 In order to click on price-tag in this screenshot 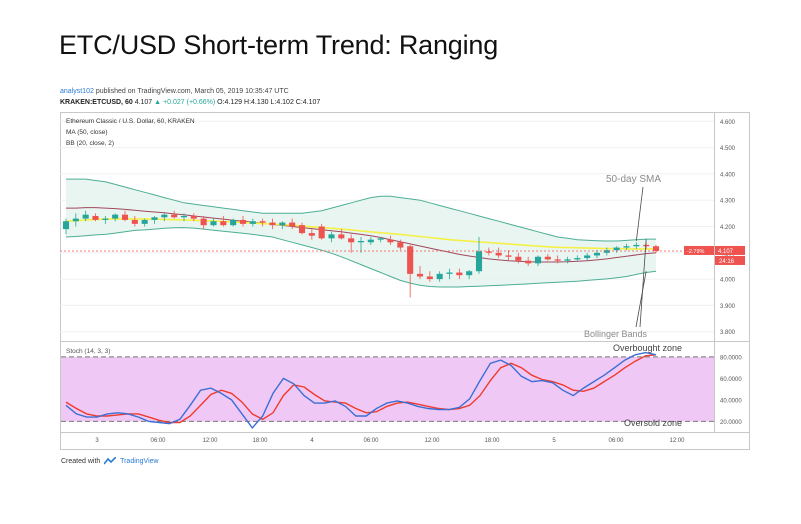, I will do `click(730, 250)`.